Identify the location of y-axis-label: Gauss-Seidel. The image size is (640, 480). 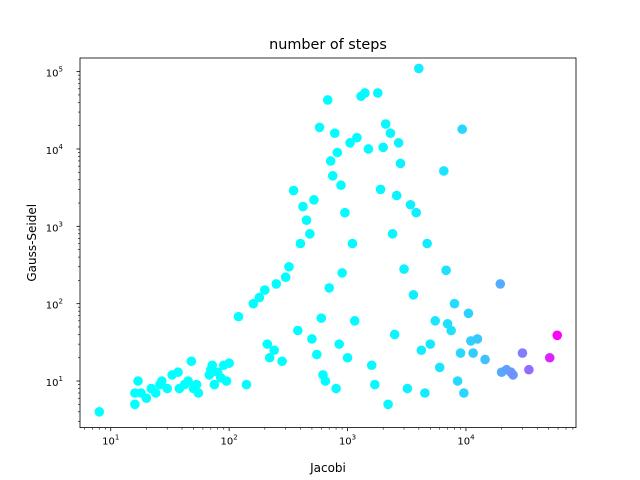
(32, 243).